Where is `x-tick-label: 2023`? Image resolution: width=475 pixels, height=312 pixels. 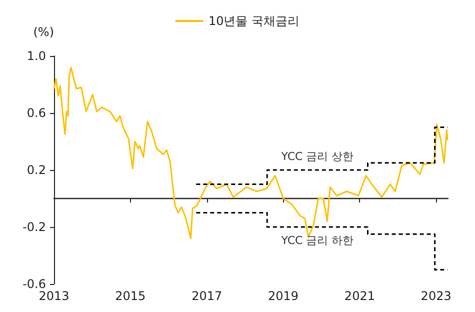 x-tick-label: 2023 is located at coordinates (436, 296).